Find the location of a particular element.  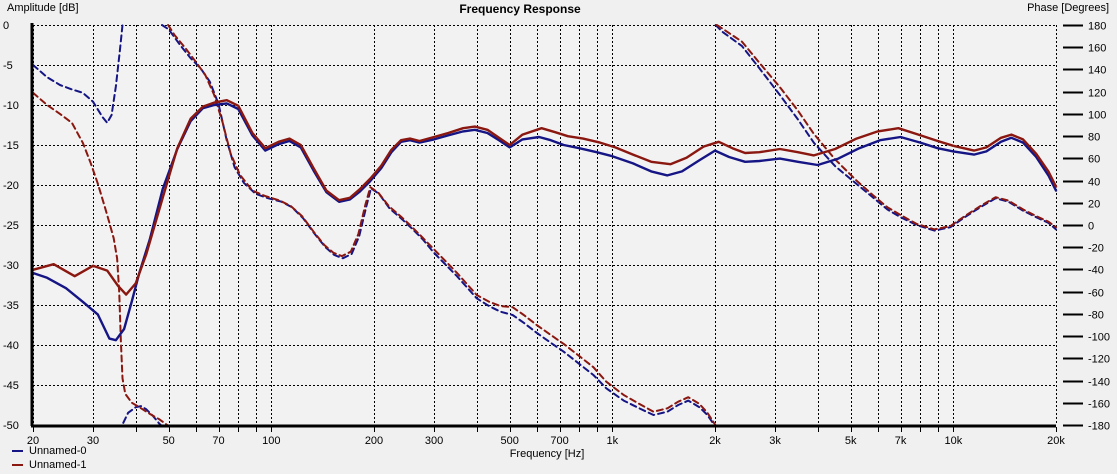

phase-tick-label: -140 is located at coordinates (1099, 383).